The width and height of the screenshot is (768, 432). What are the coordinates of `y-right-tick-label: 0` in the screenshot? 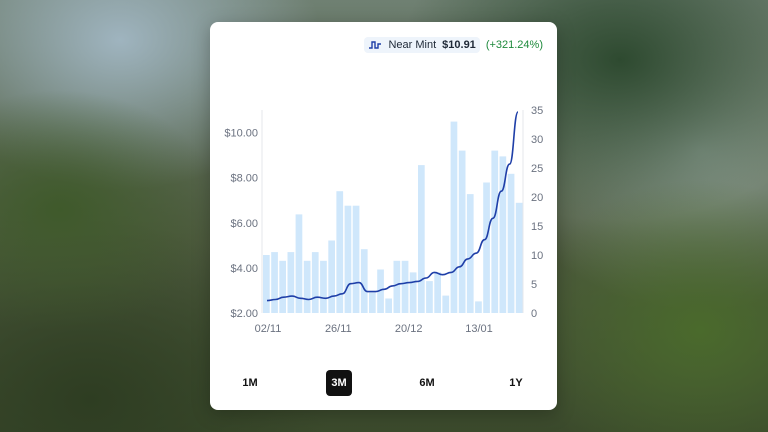 It's located at (534, 314).